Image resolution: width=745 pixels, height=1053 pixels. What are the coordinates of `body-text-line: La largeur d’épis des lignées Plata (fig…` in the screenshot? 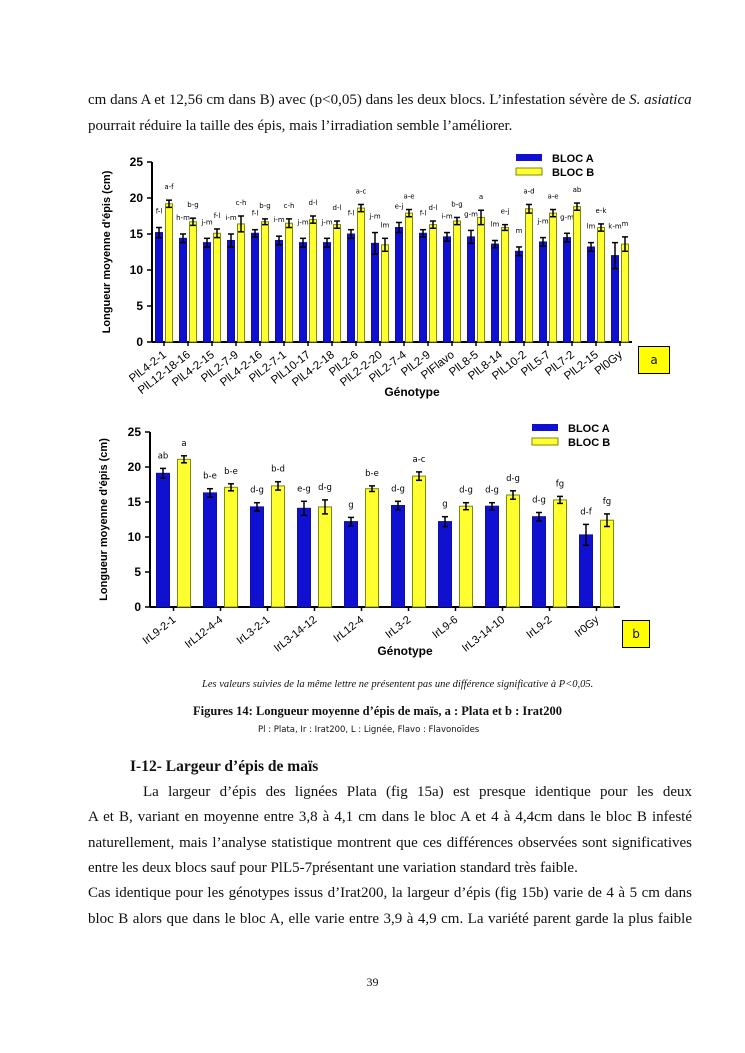 It's located at (417, 792).